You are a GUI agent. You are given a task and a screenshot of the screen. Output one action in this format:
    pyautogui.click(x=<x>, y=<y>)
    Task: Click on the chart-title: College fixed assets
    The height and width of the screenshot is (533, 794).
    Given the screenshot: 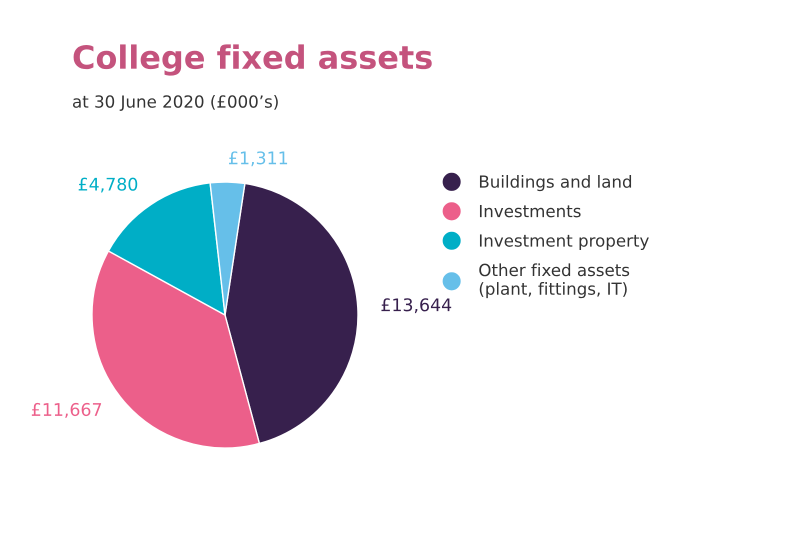 What is the action you would take?
    pyautogui.click(x=253, y=60)
    